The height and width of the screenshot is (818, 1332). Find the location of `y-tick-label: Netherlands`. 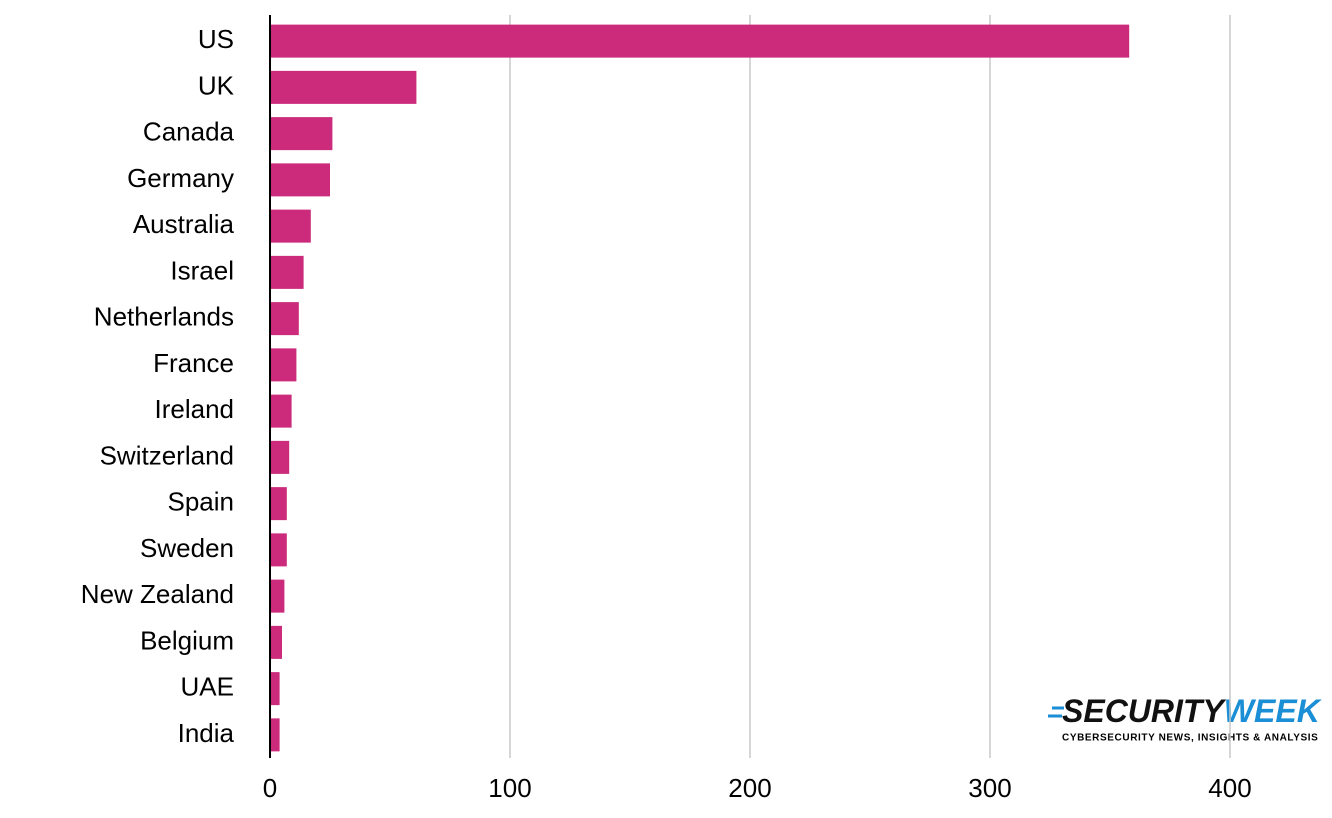

y-tick-label: Netherlands is located at coordinates (164, 317).